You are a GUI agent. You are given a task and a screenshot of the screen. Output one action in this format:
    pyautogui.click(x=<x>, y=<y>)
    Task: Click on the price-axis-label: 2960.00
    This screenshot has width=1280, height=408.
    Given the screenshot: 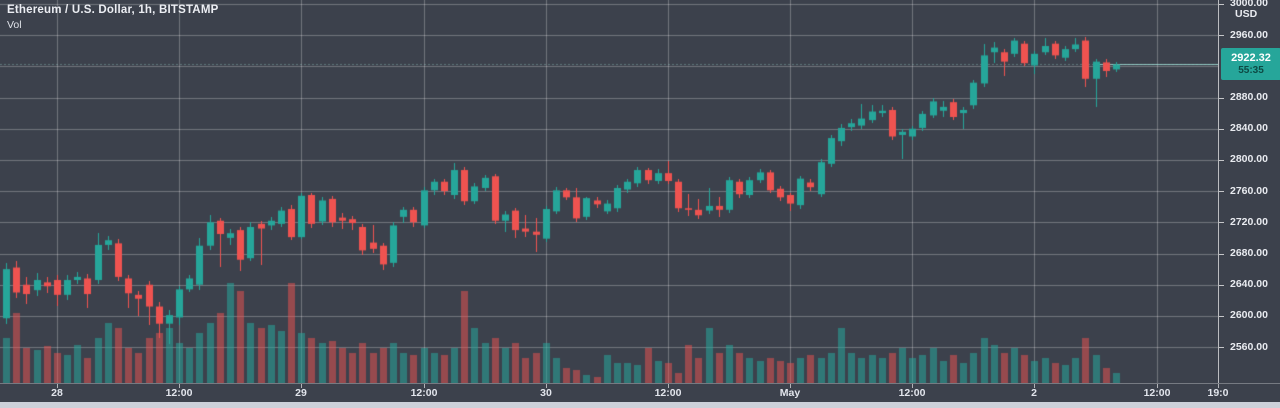 What is the action you would take?
    pyautogui.click(x=1249, y=34)
    